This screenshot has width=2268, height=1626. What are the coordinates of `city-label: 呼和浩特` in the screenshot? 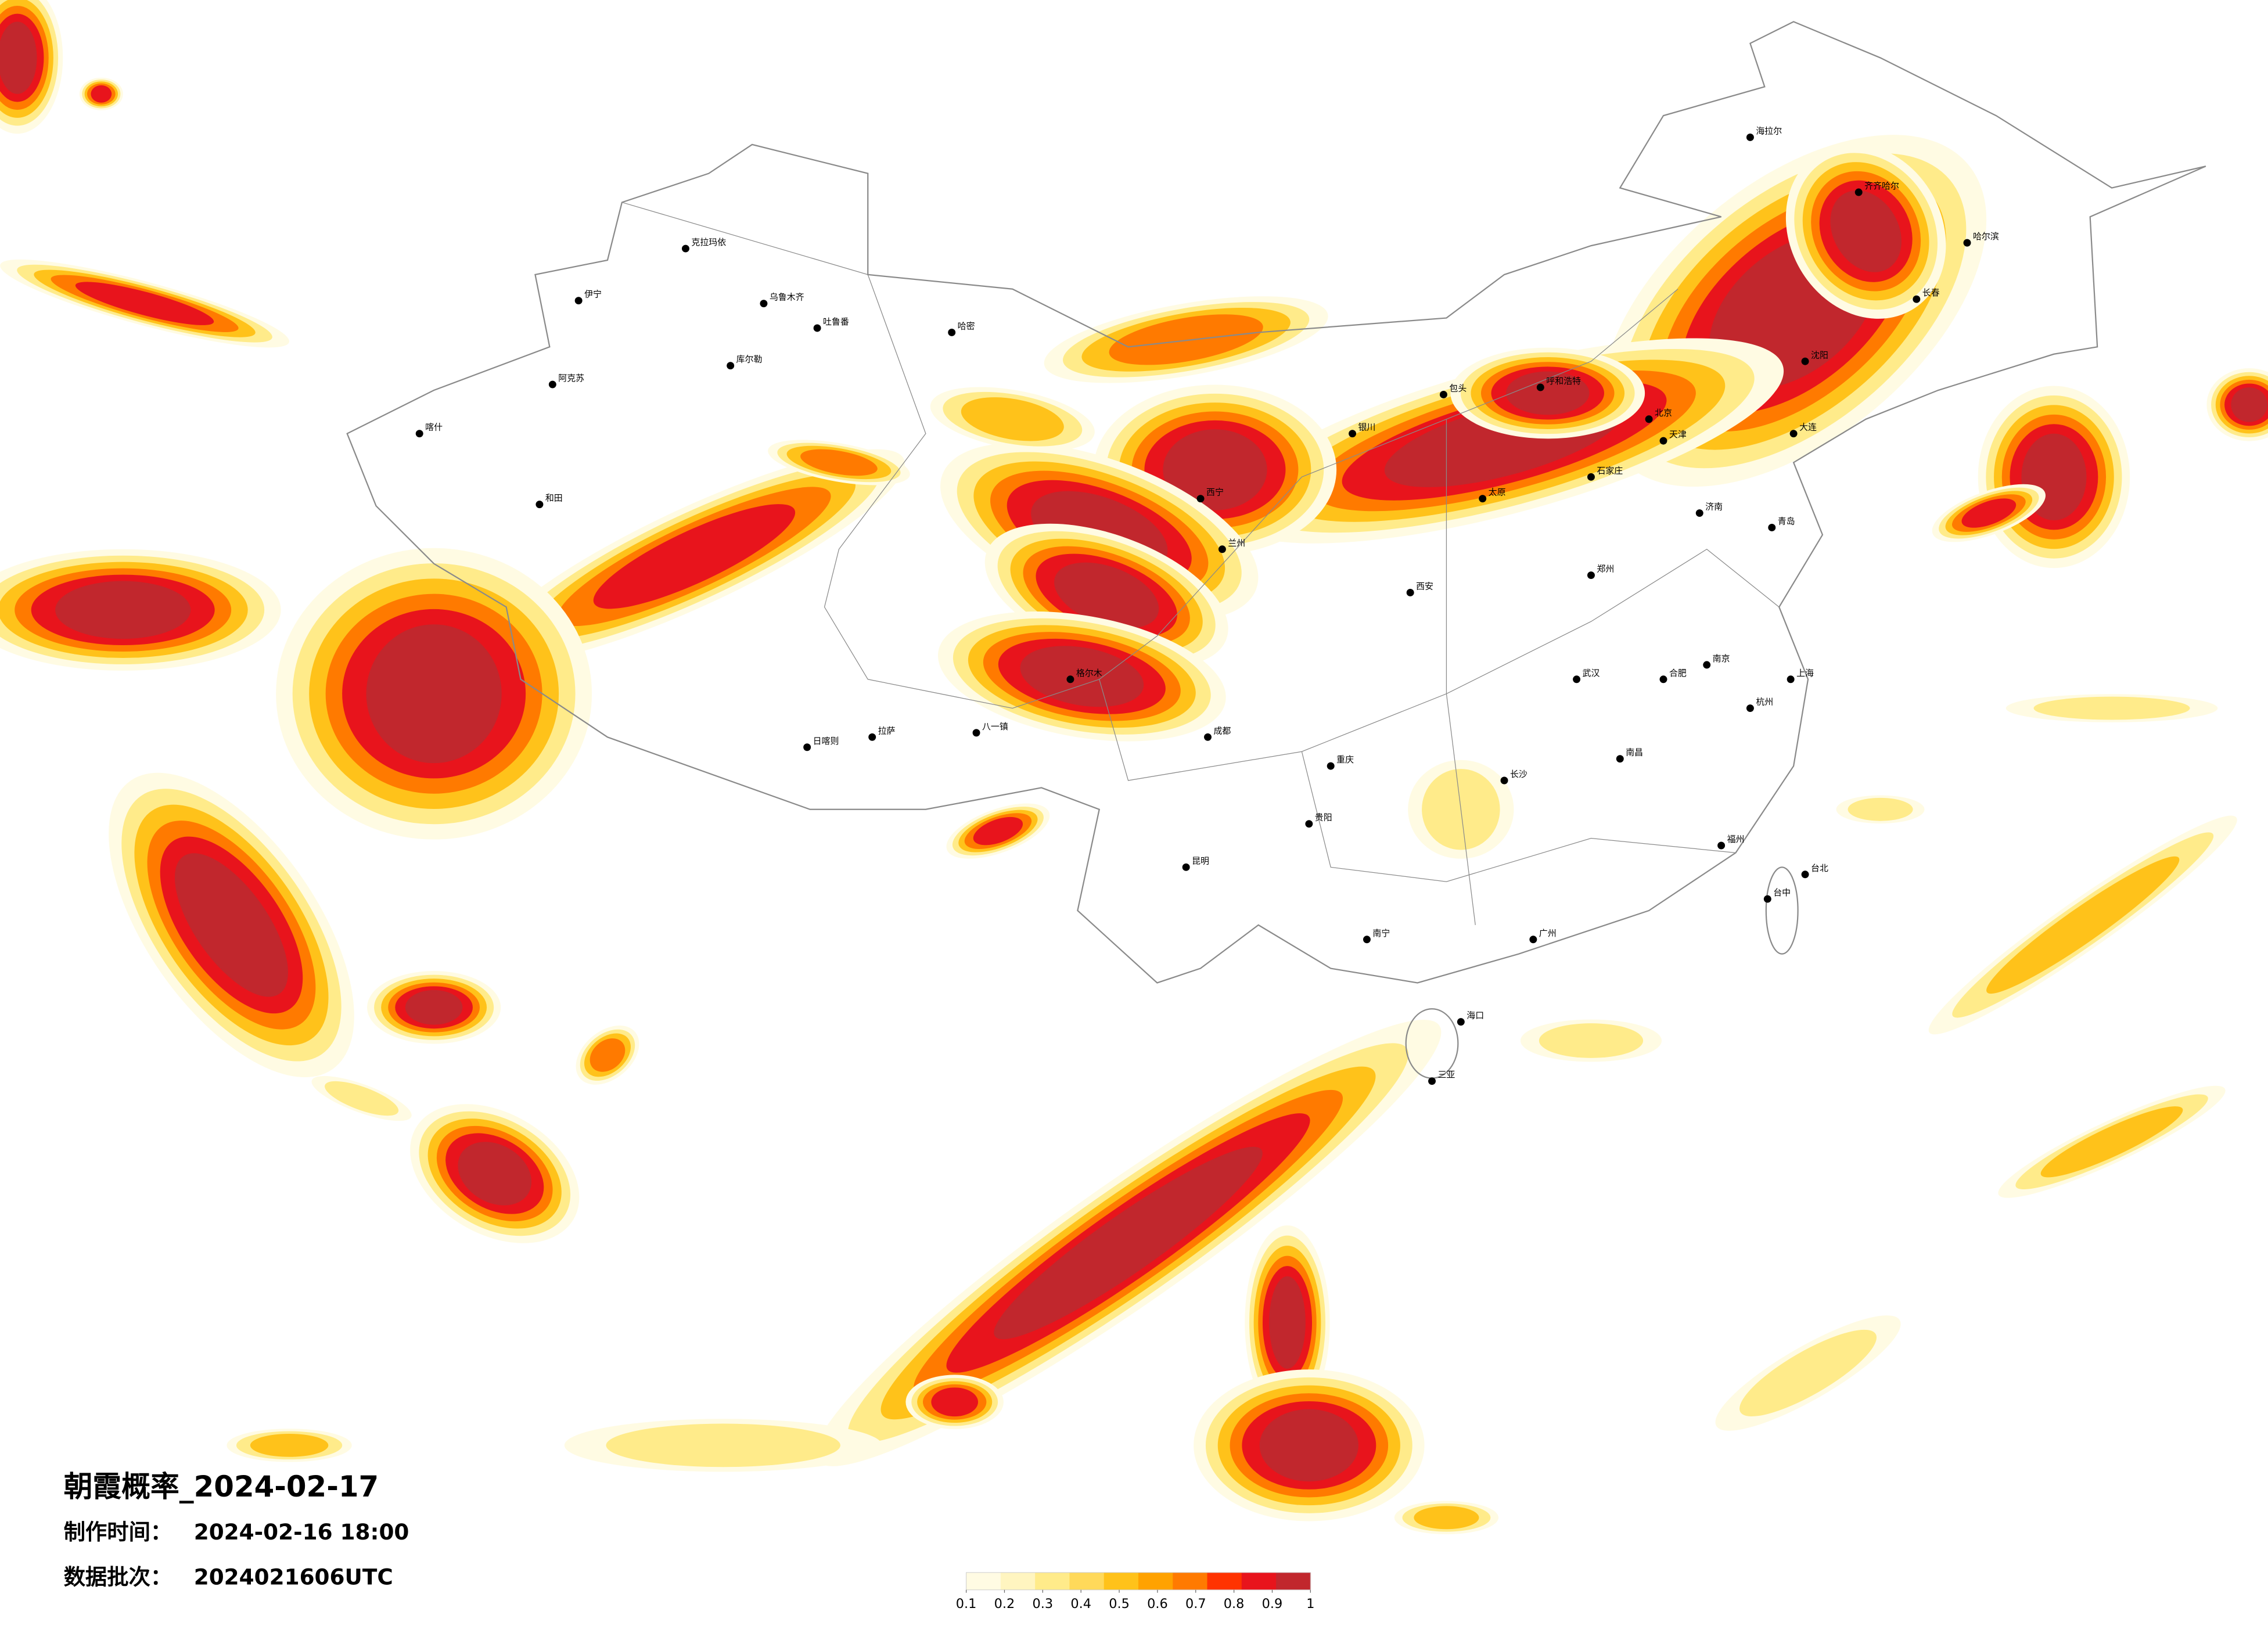 It's located at (1564, 381).